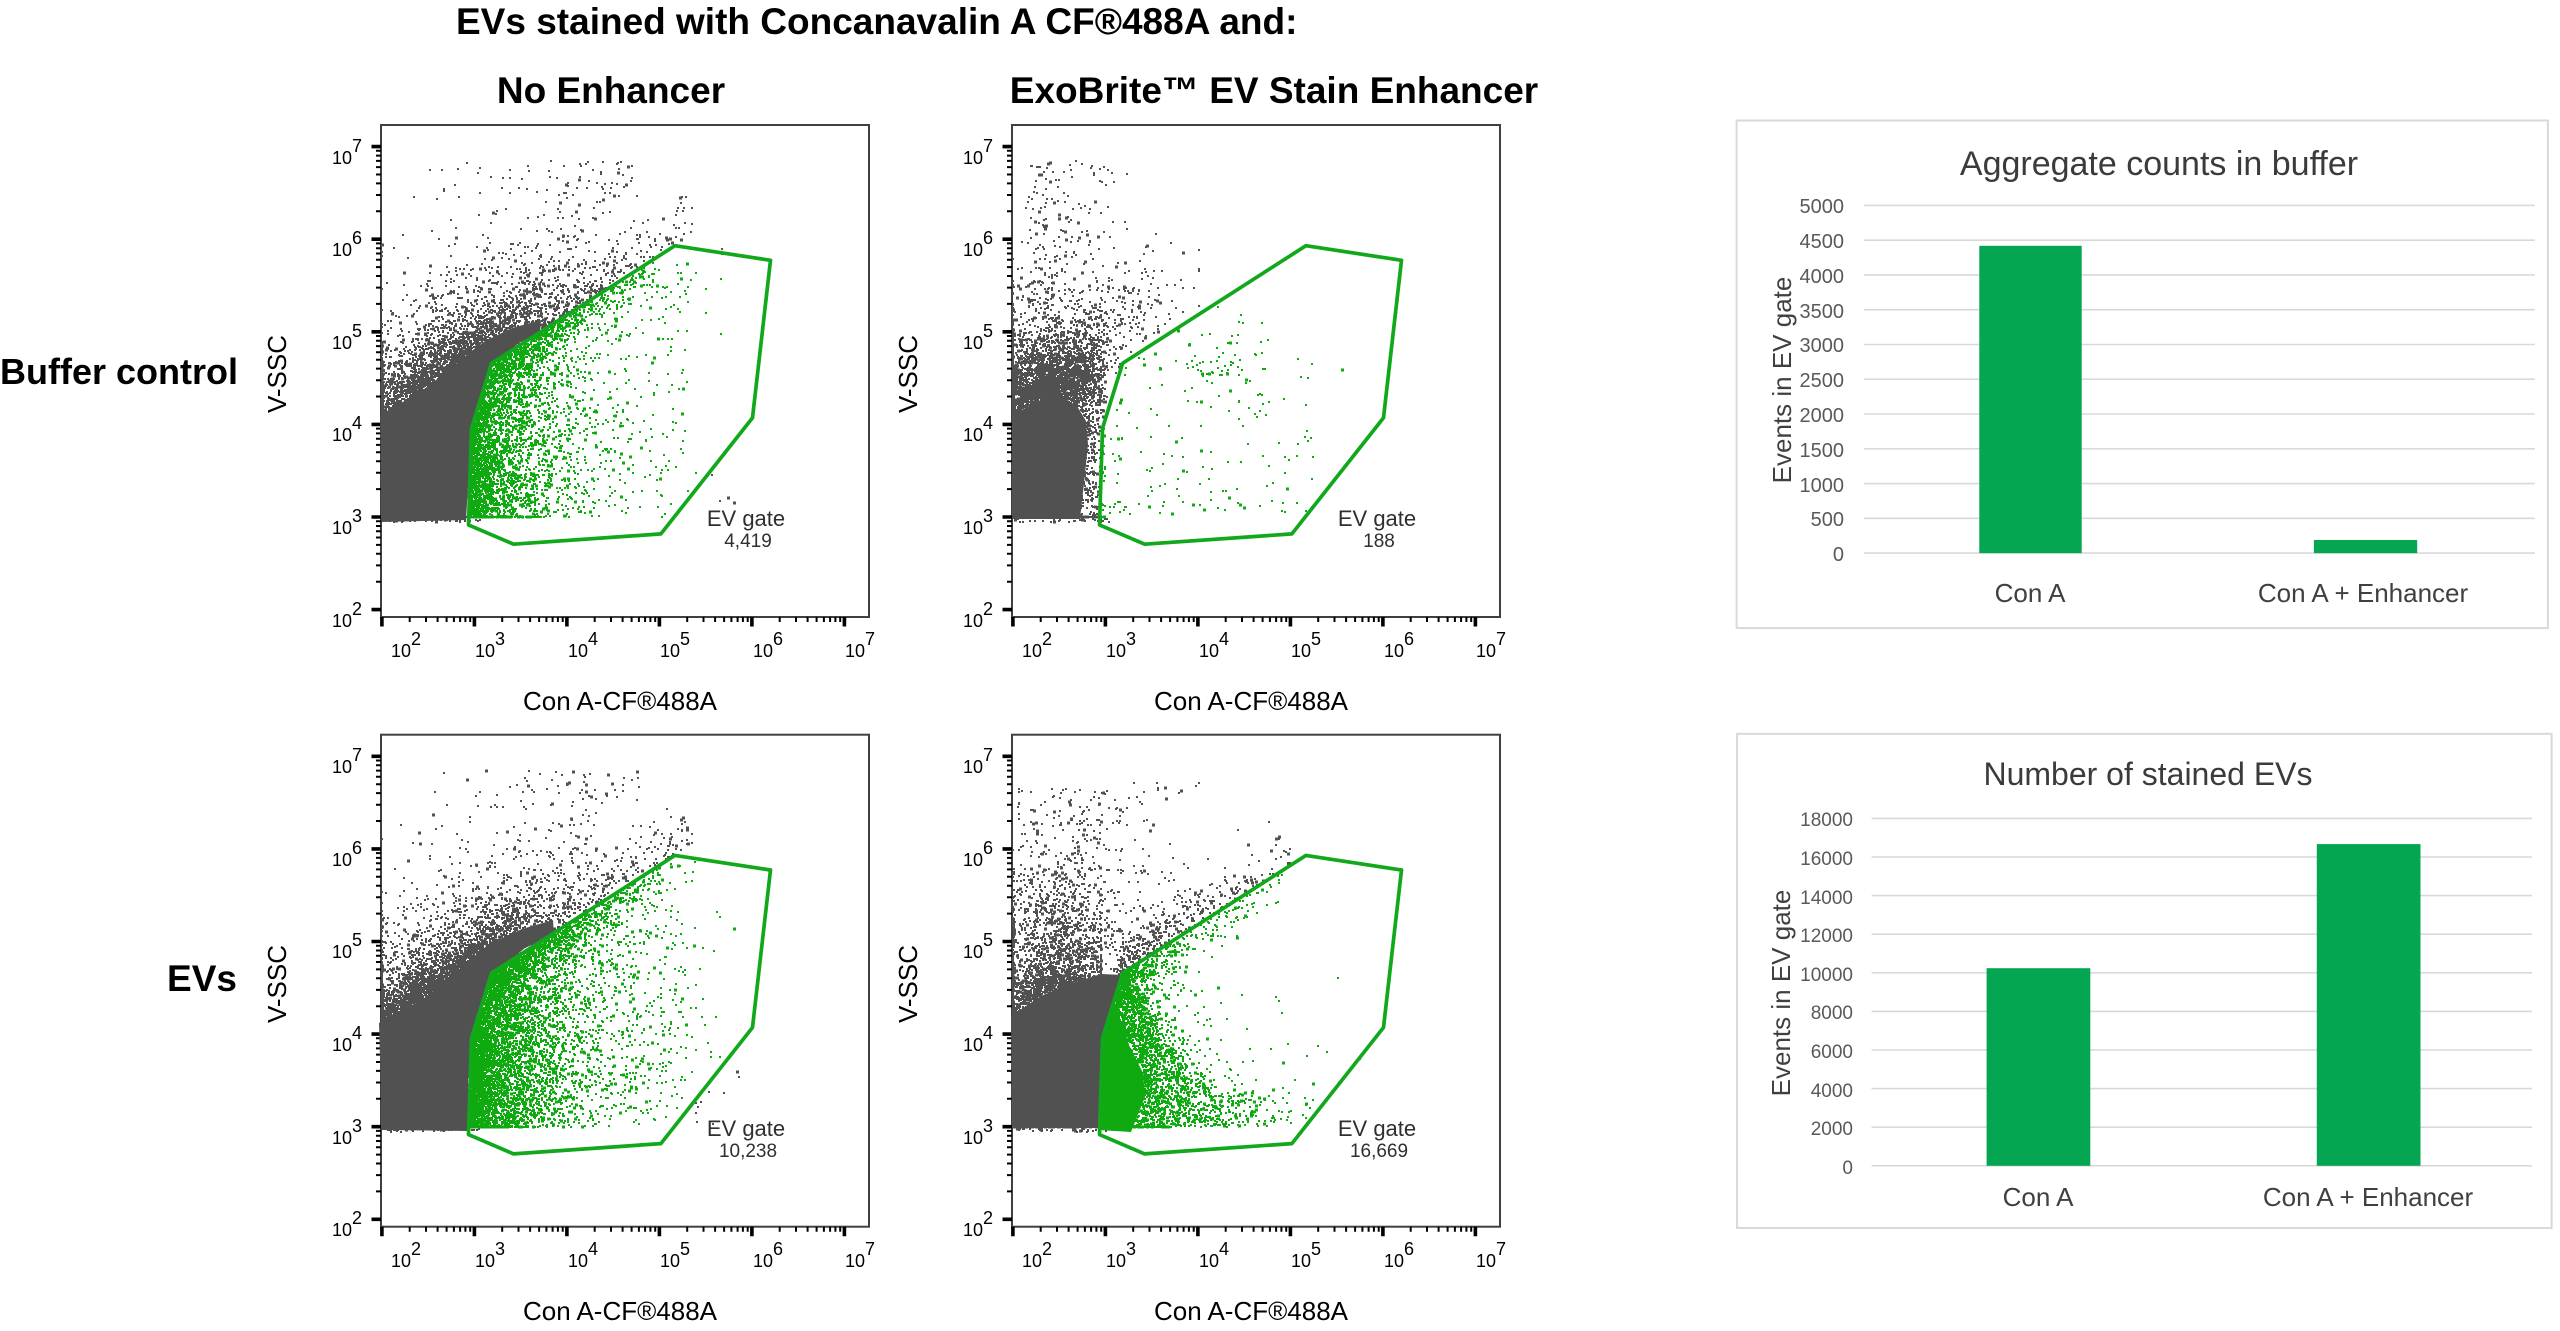  What do you see at coordinates (1274, 90) in the screenshot?
I see `svg-text: ExoBrite™ EV Stain Enhancer` at bounding box center [1274, 90].